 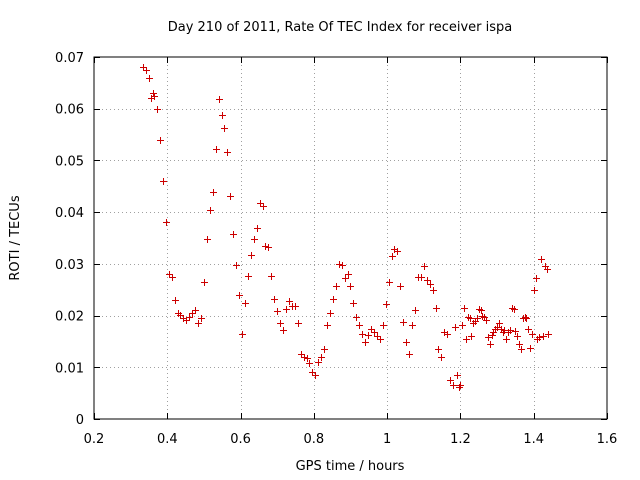 I want to click on x-axis-label: GPS time / hours, so click(x=350, y=466).